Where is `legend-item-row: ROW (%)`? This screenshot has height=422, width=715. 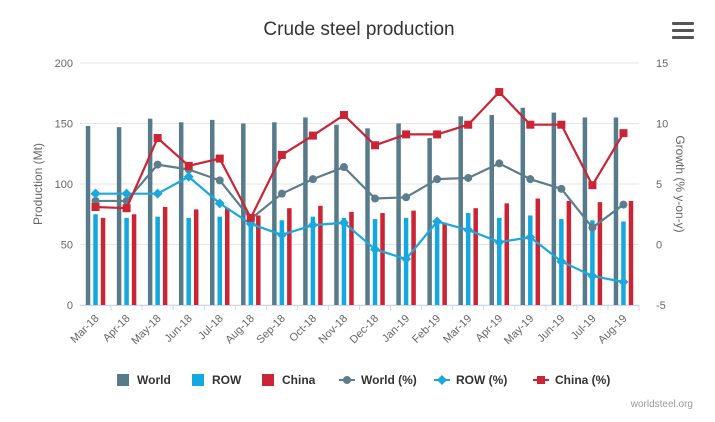 legend-item-row: ROW (%) is located at coordinates (470, 380).